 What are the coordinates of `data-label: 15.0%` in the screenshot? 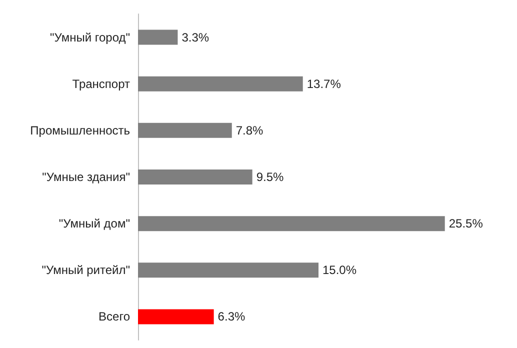 It's located at (339, 270).